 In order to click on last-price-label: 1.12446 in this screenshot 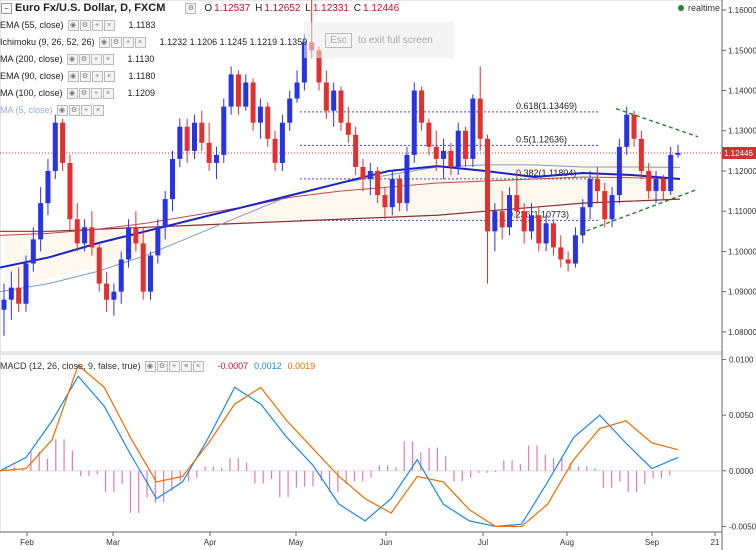, I will do `click(738, 153)`.